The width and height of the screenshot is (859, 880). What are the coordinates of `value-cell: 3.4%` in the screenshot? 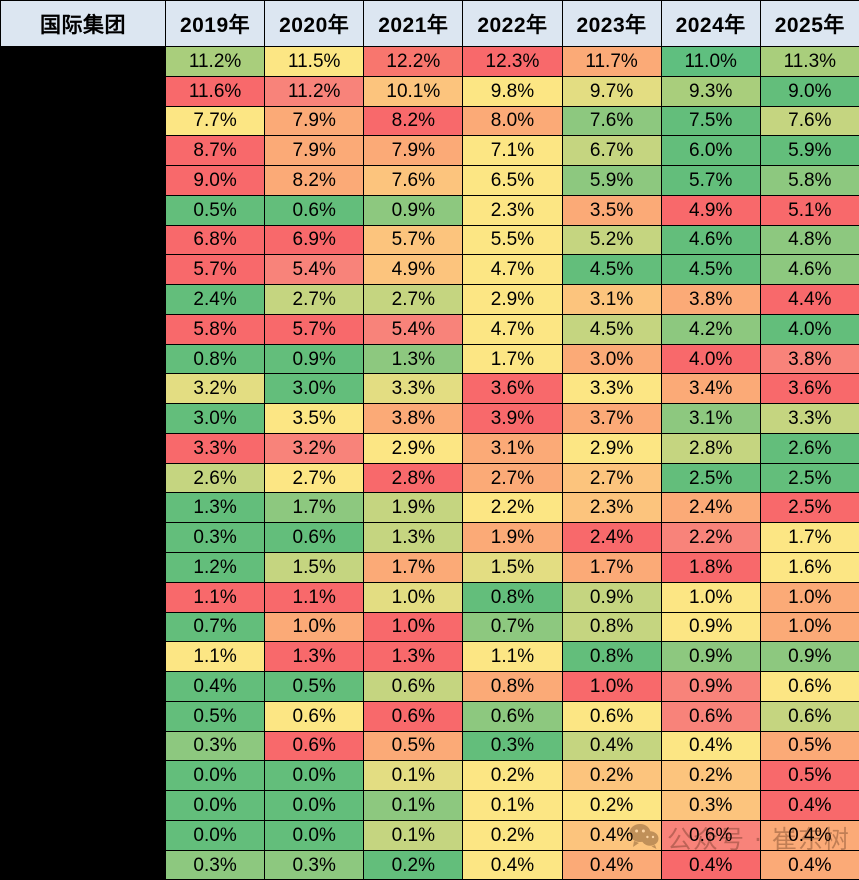 It's located at (710, 389).